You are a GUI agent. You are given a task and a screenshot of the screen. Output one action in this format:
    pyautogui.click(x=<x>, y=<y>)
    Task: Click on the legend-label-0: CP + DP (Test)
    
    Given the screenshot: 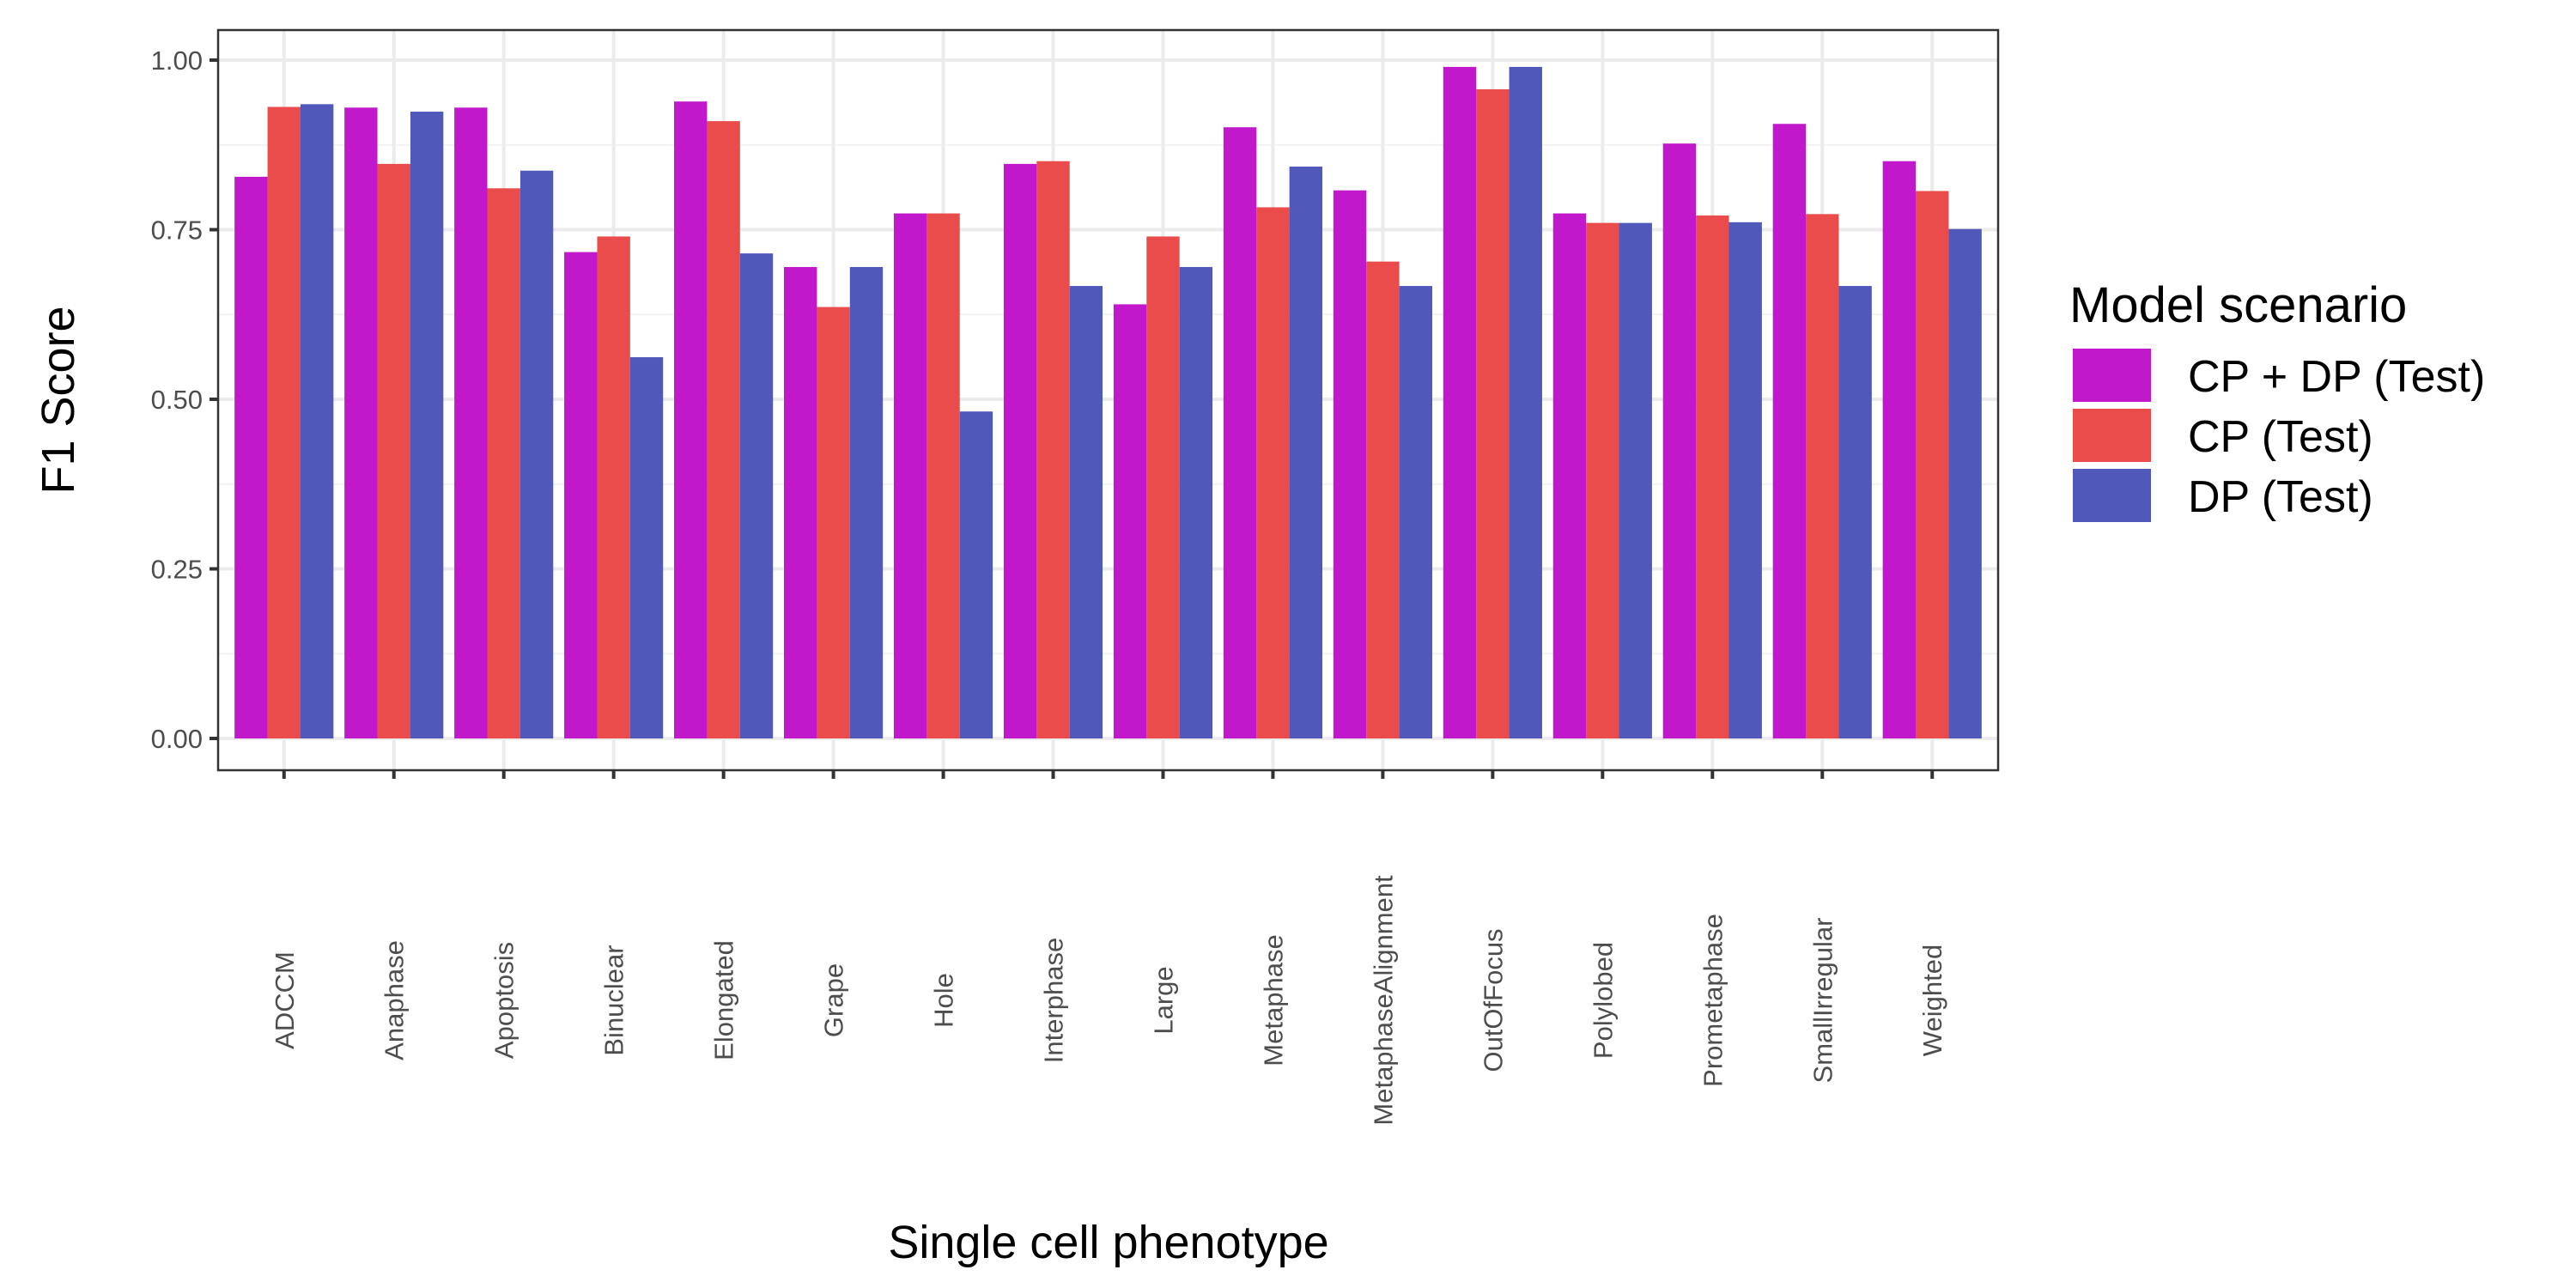 What is the action you would take?
    pyautogui.click(x=2336, y=377)
    